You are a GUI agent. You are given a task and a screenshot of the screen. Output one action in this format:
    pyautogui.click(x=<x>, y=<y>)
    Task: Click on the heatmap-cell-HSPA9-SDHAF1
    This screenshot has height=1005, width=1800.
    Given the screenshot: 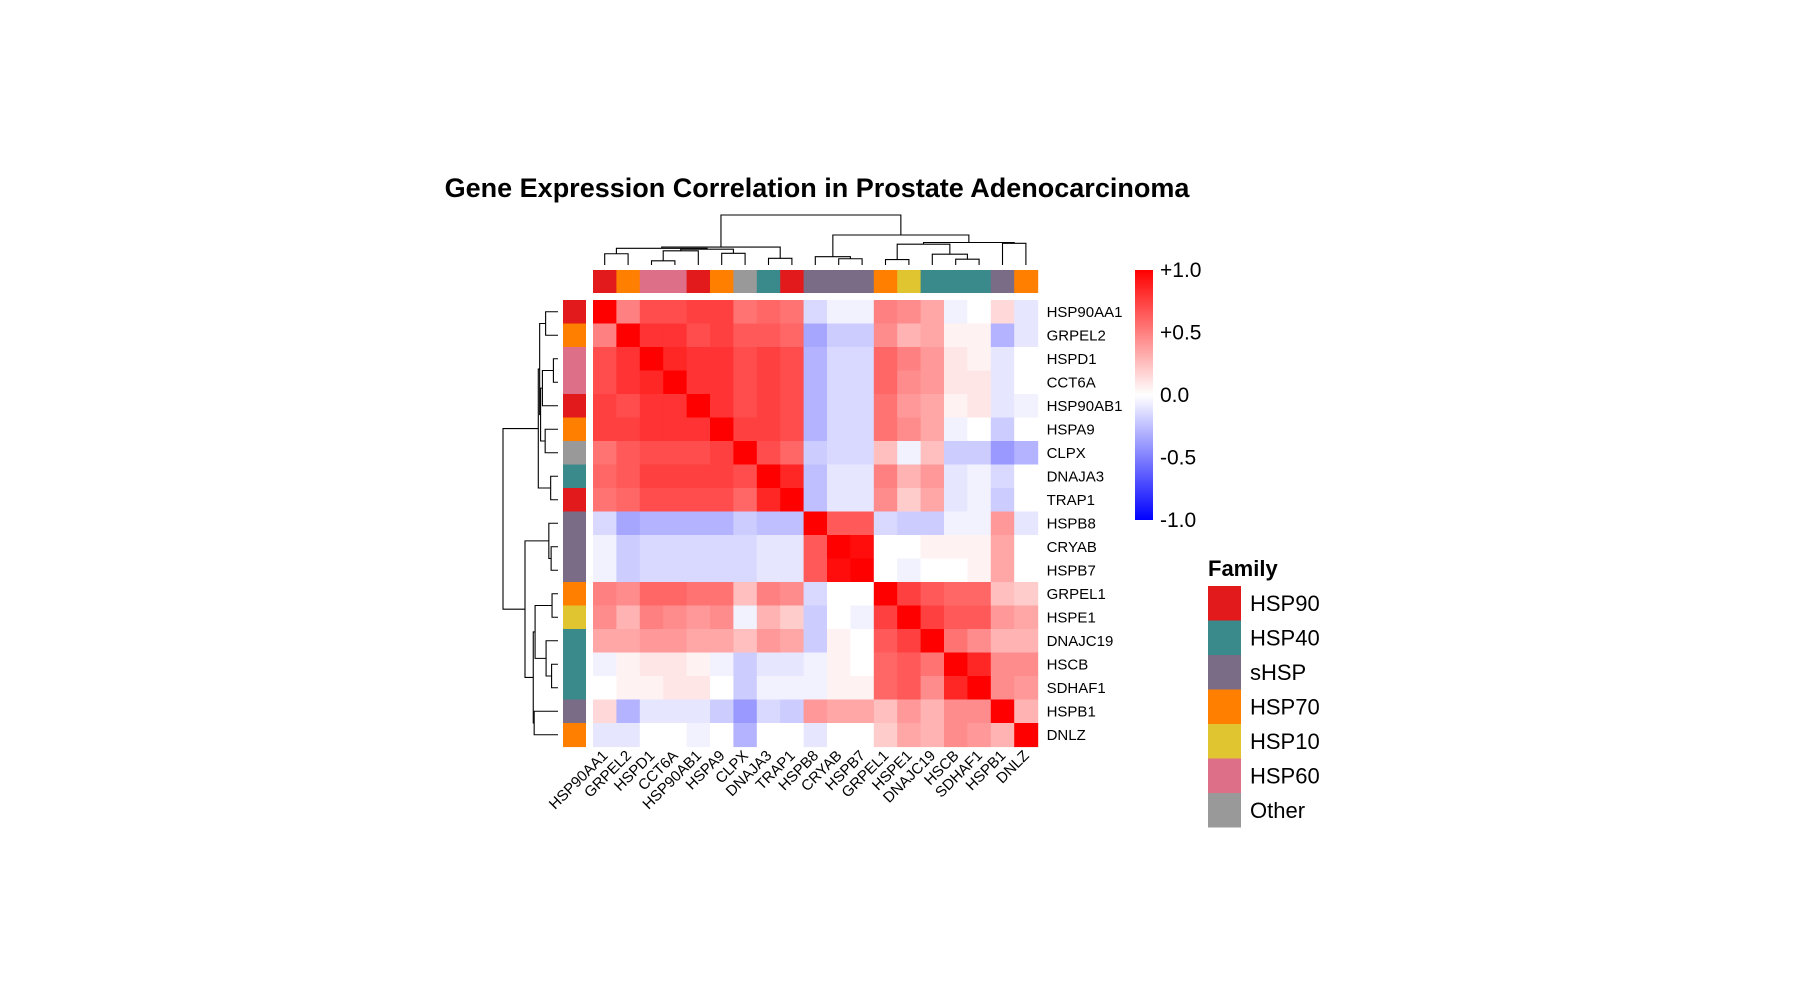 What is the action you would take?
    pyautogui.click(x=979, y=429)
    